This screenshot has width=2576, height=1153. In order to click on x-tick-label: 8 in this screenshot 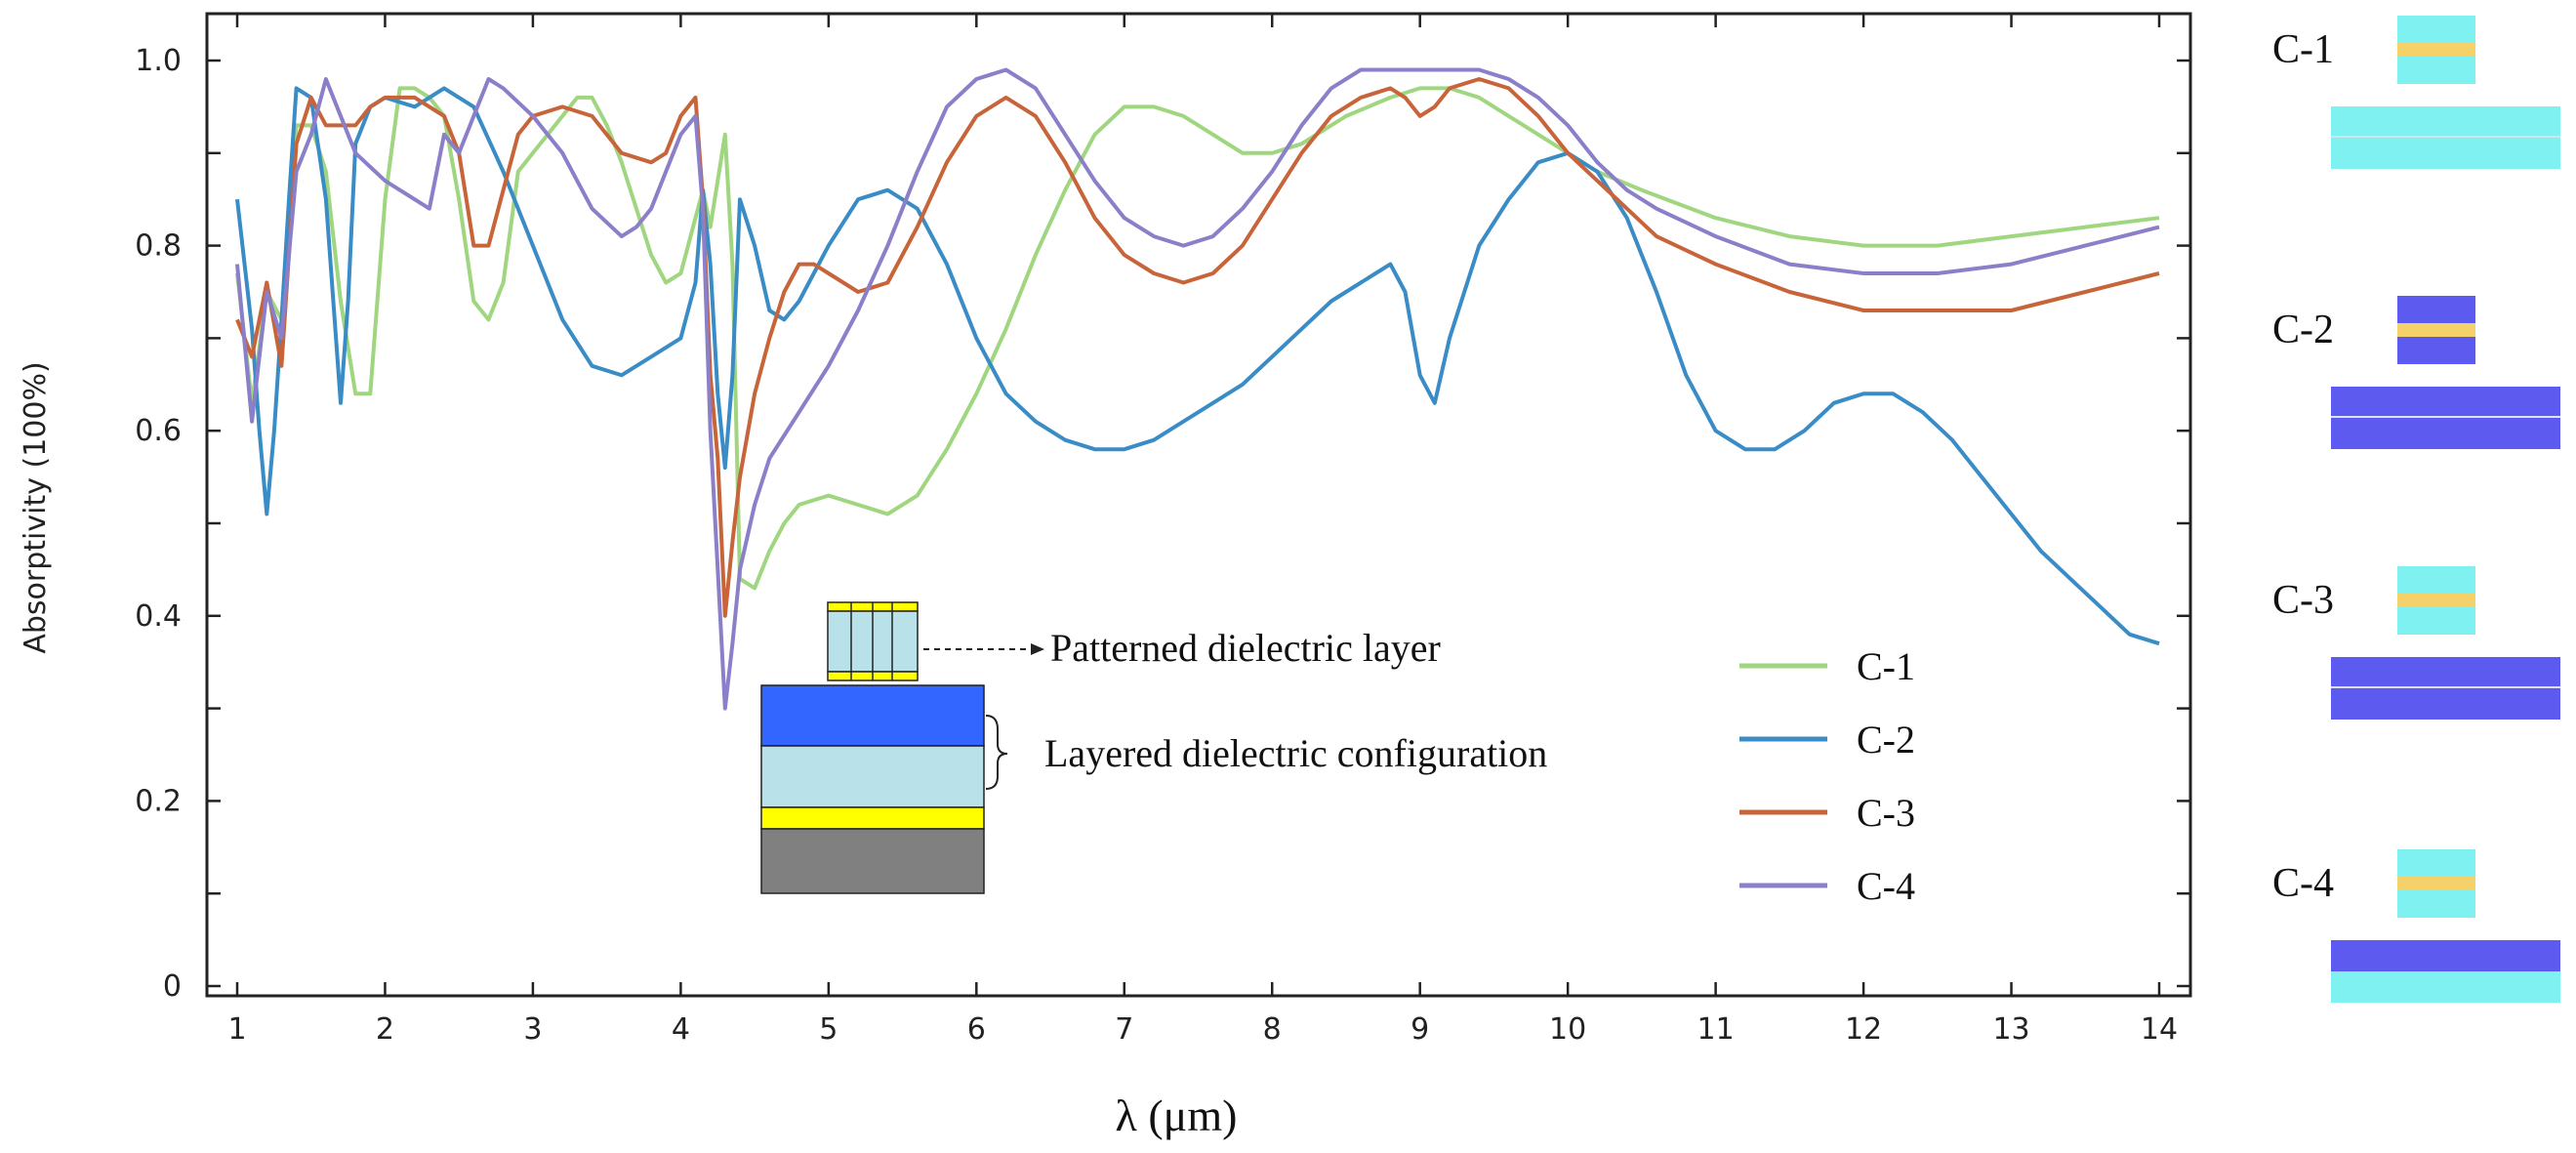, I will do `click(1272, 1029)`.